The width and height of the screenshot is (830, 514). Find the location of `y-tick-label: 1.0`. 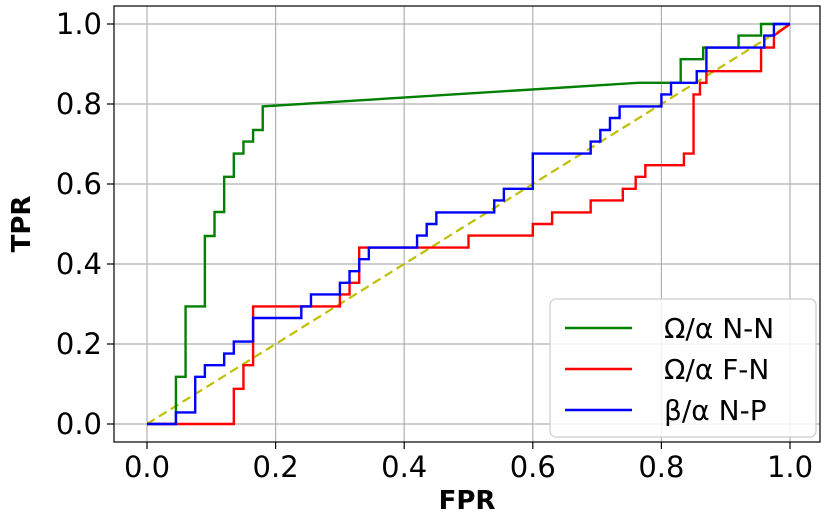

y-tick-label: 1.0 is located at coordinates (79, 24).